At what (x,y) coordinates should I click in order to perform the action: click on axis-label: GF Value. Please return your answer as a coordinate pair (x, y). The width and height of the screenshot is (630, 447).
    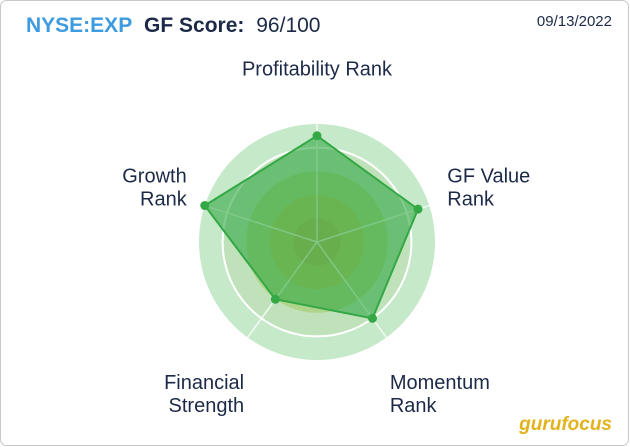
    Looking at the image, I should click on (488, 176).